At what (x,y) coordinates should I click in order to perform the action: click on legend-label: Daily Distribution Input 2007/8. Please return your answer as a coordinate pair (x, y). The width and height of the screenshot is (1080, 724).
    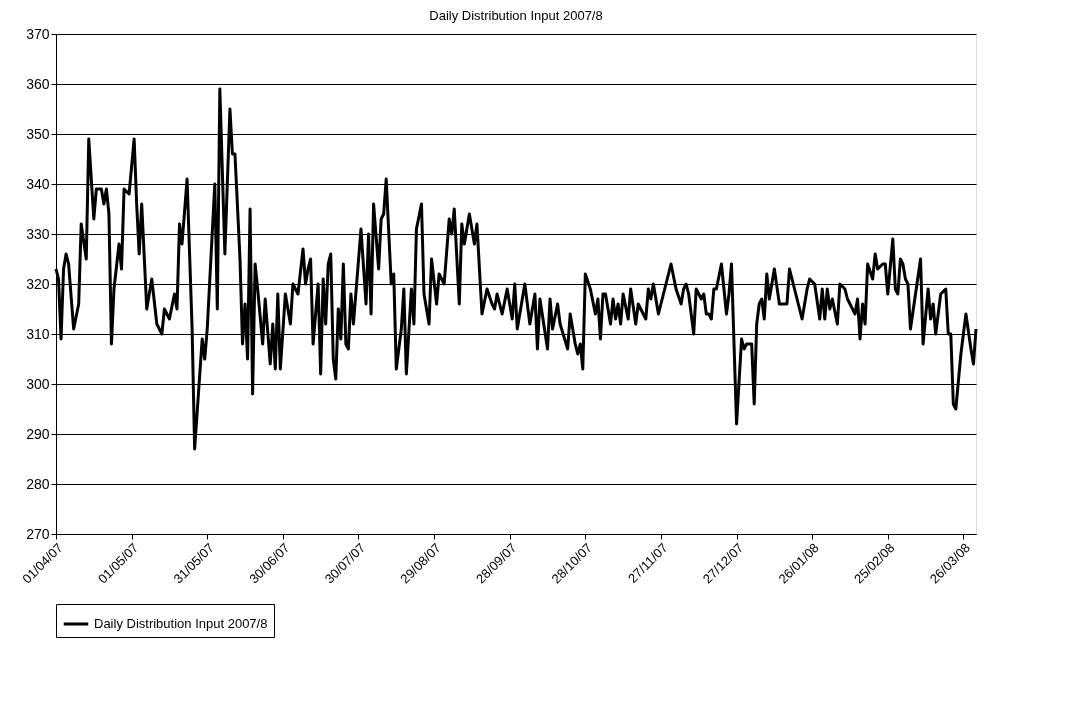
    Looking at the image, I should click on (181, 623).